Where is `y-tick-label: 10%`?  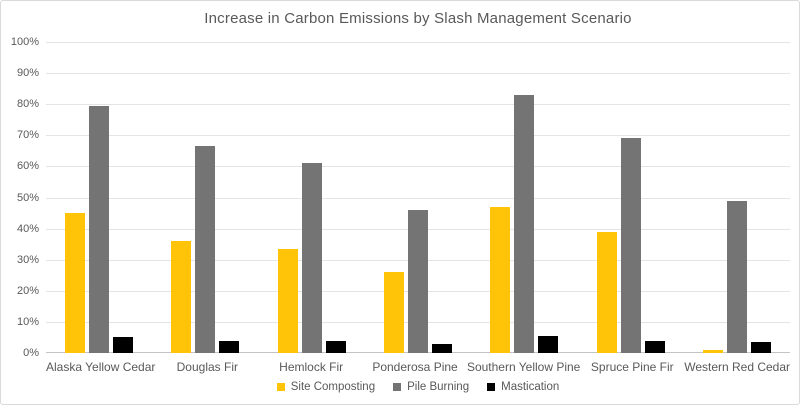
y-tick-label: 10% is located at coordinates (27, 321).